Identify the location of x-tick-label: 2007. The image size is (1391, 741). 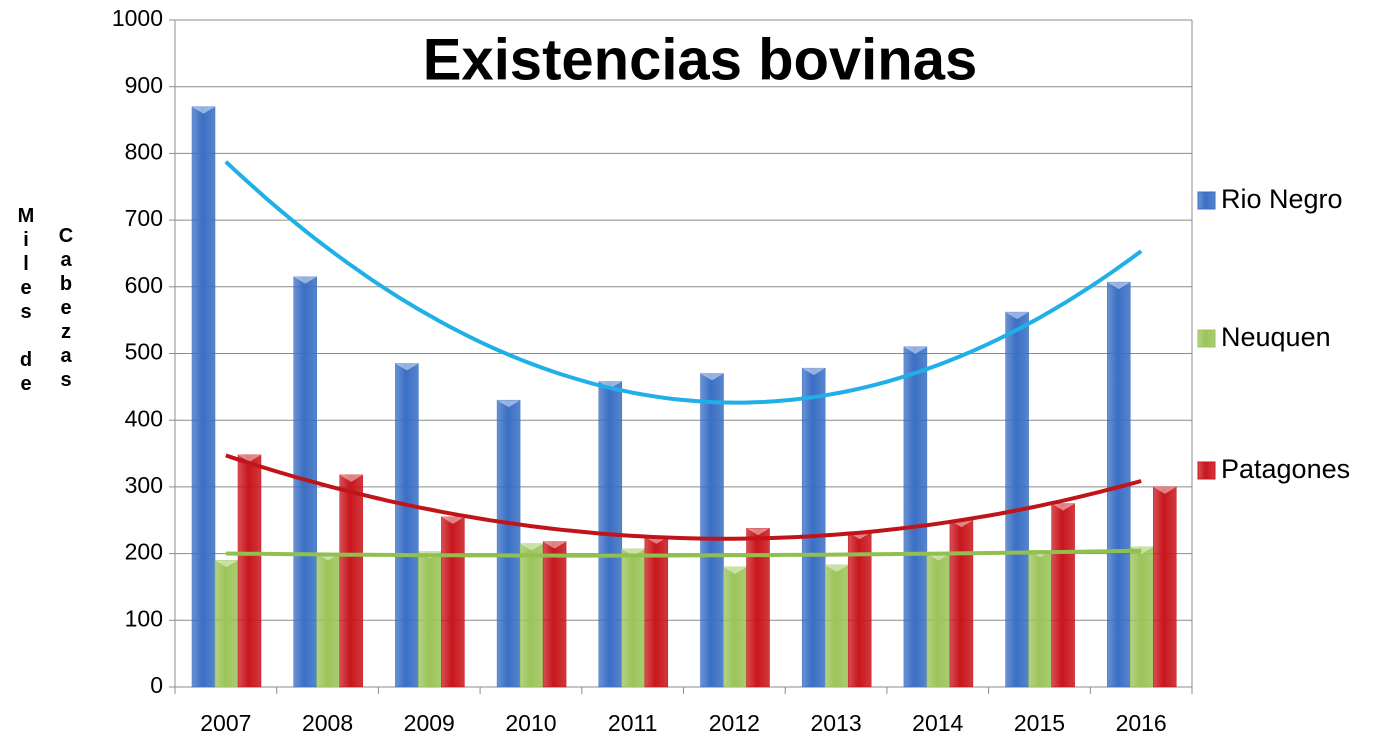
(225, 723).